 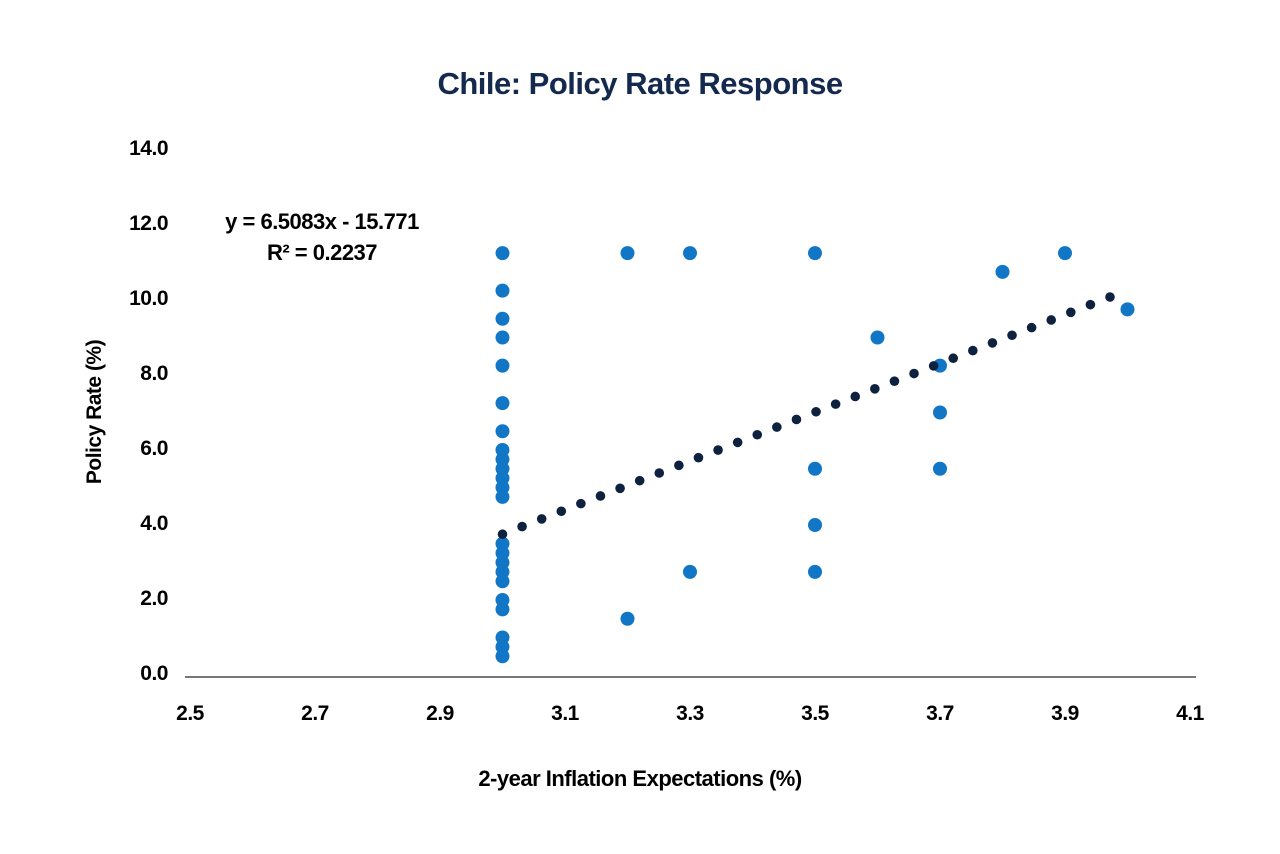 I want to click on y-tick-label: 10.0, so click(x=148, y=298).